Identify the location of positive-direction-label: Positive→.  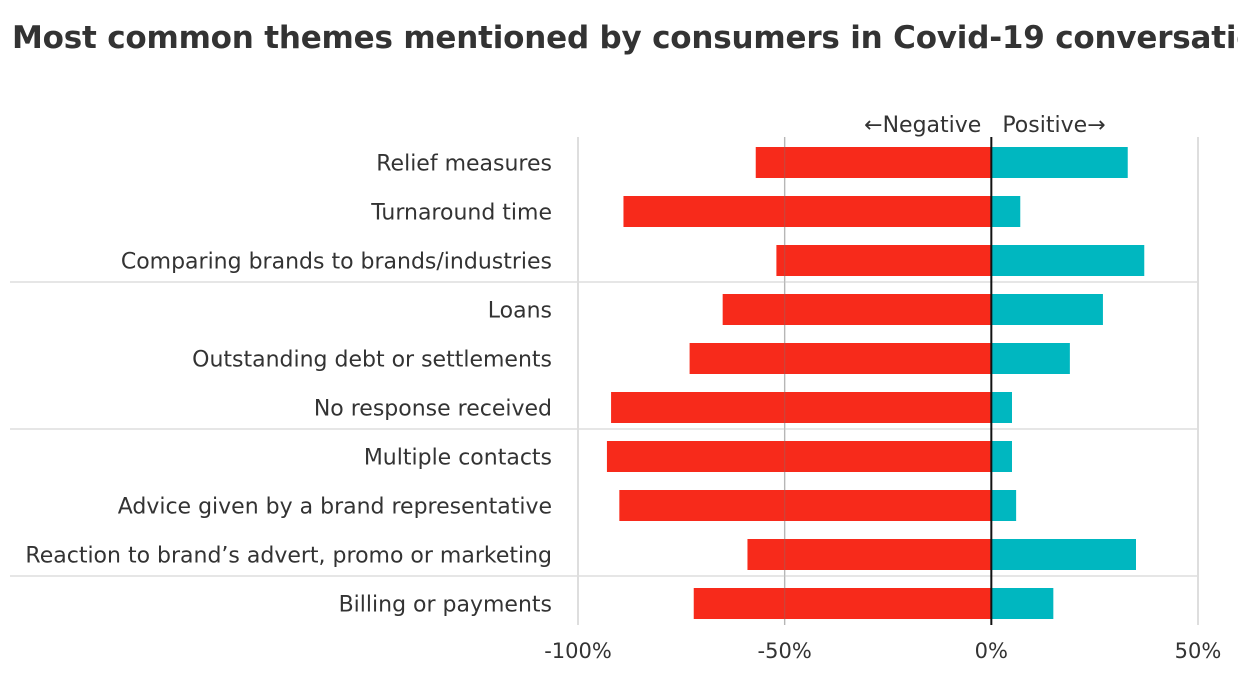
(1053, 125).